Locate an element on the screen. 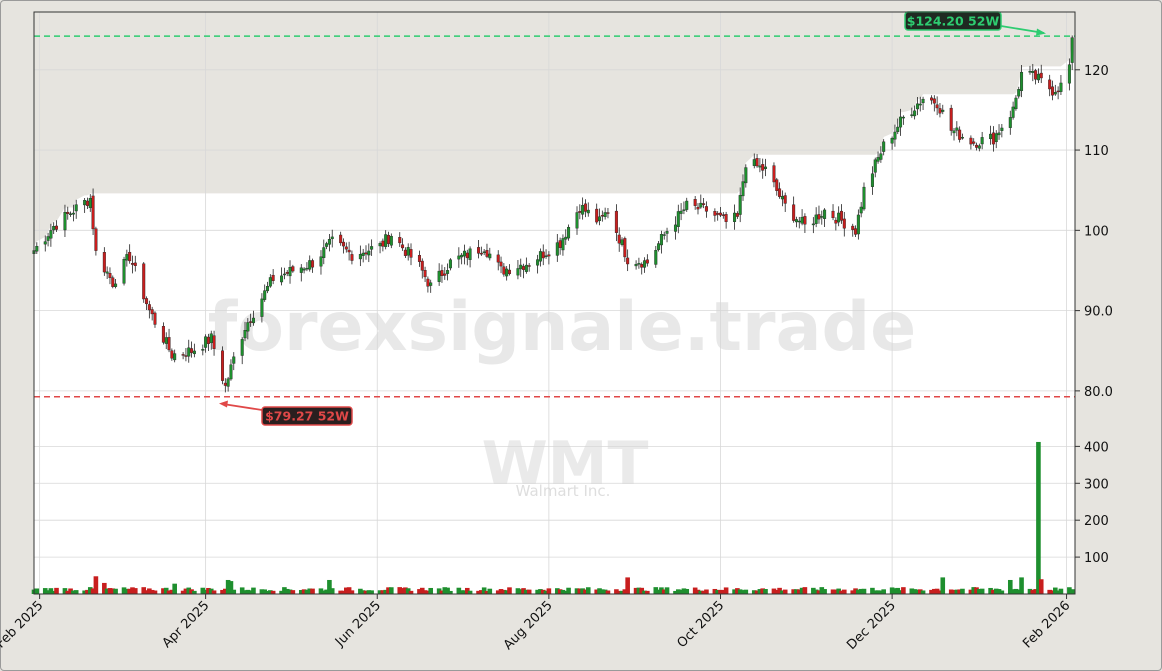  low-label-text: $79.27 52W is located at coordinates (307, 416).